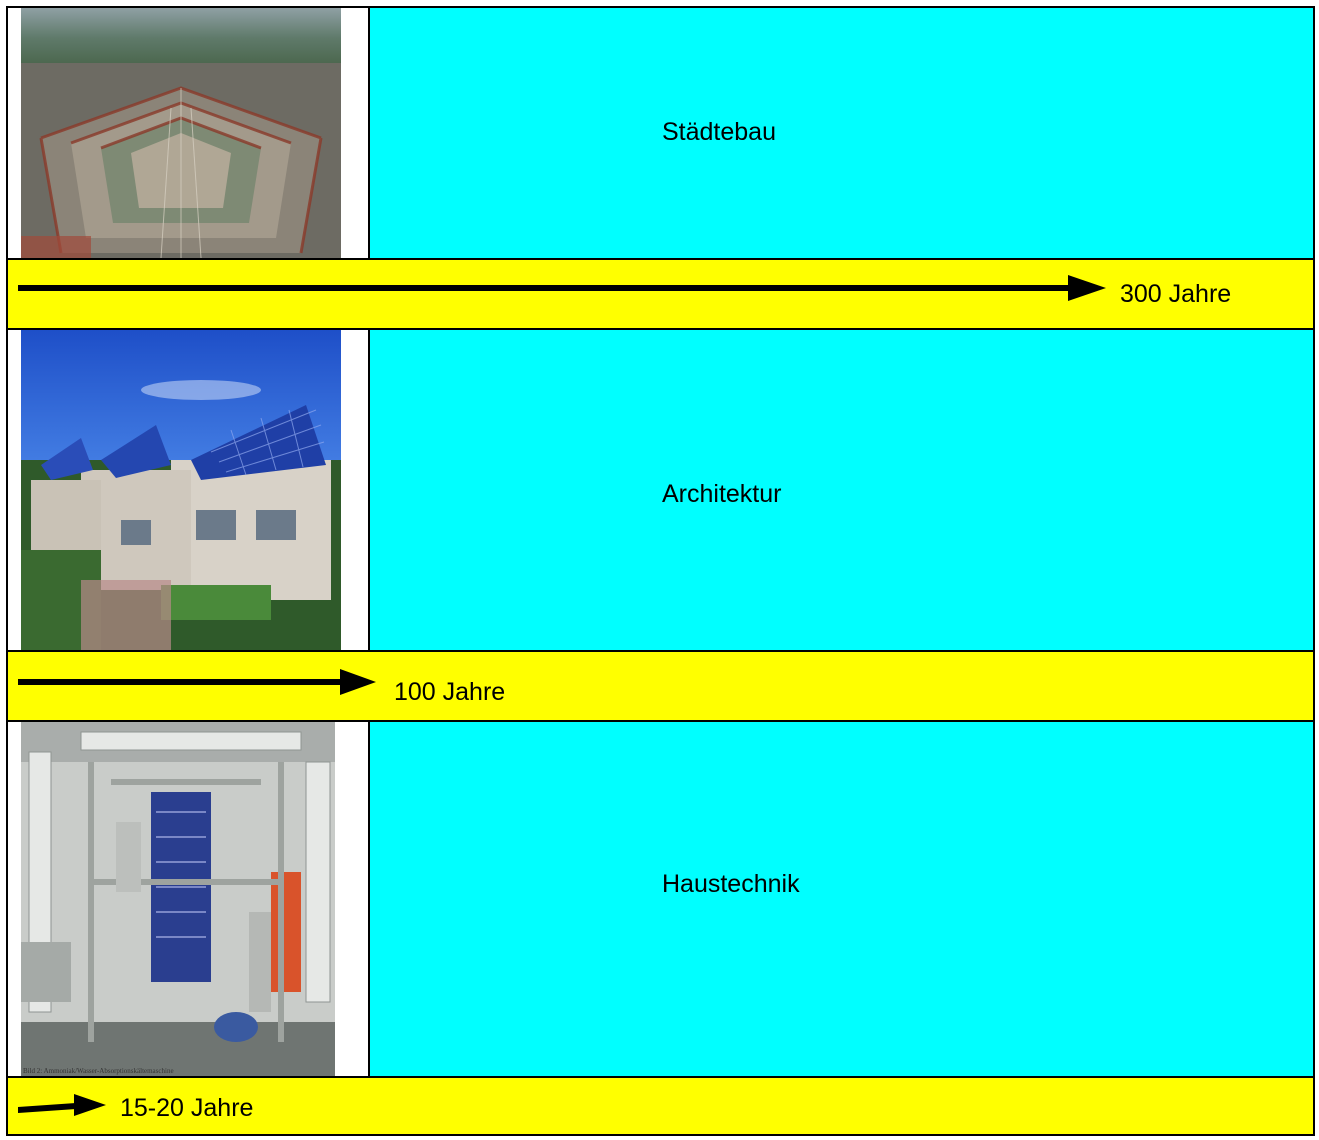  What do you see at coordinates (731, 884) in the screenshot?
I see `section-label: Haustechnik` at bounding box center [731, 884].